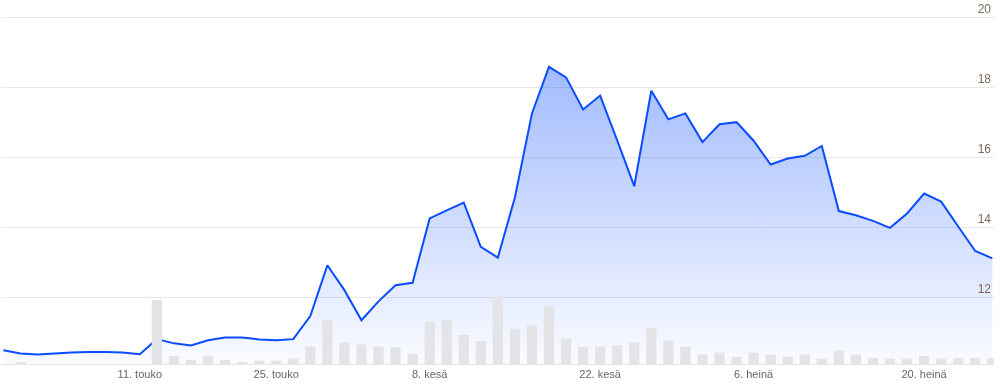 The height and width of the screenshot is (386, 1002). What do you see at coordinates (984, 9) in the screenshot?
I see `y-tick-label: 20` at bounding box center [984, 9].